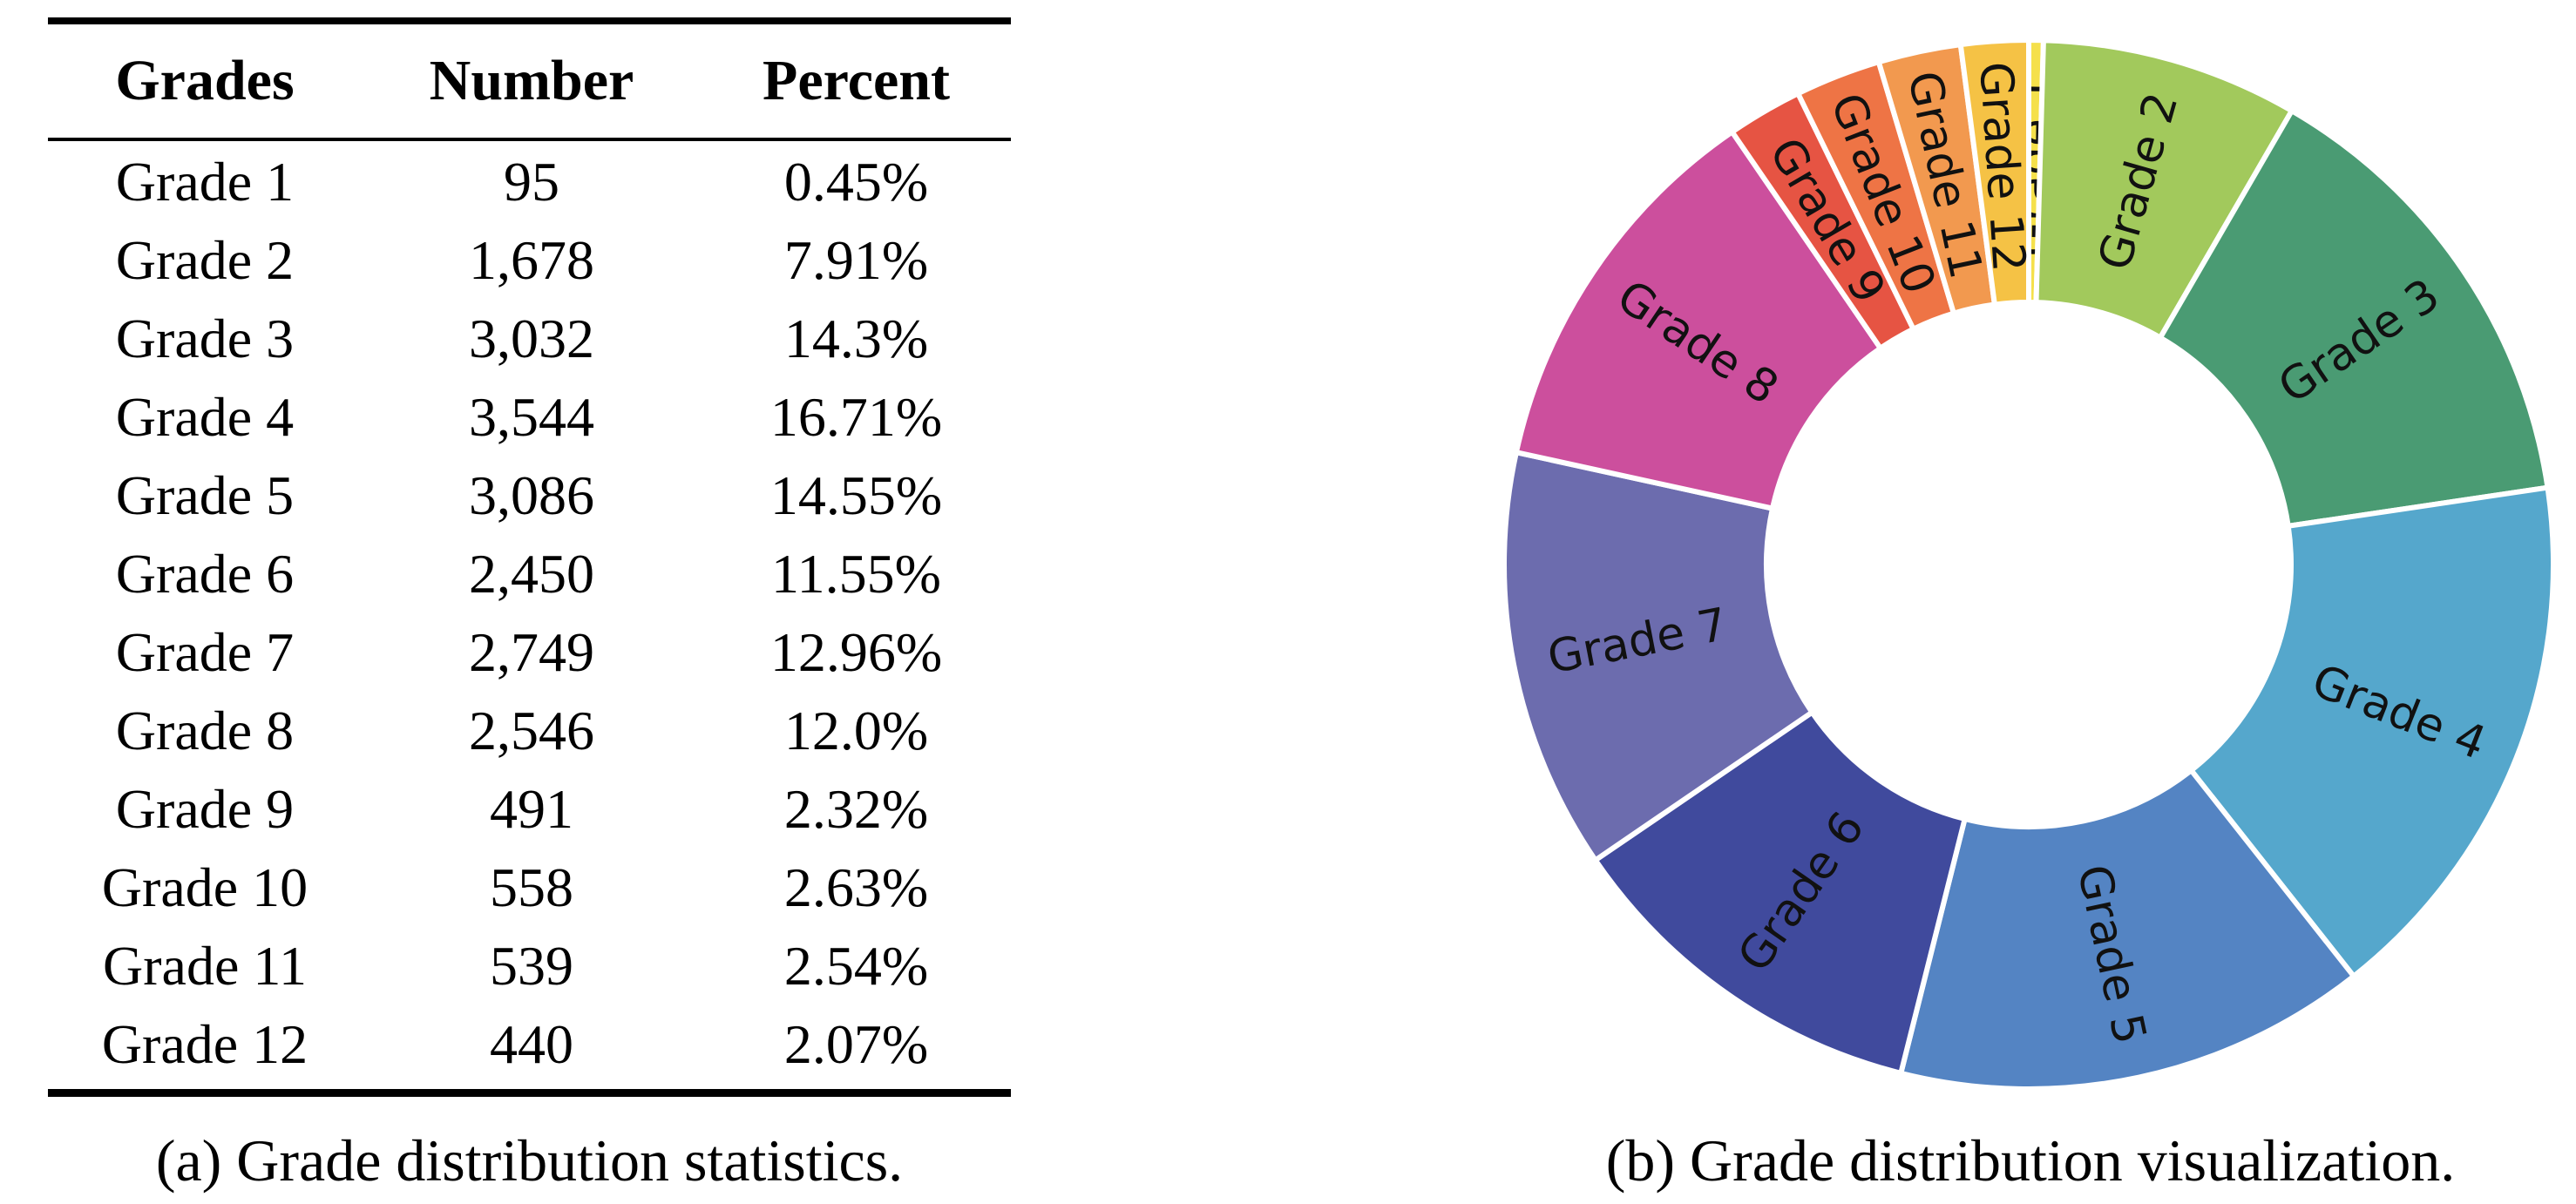  What do you see at coordinates (205, 574) in the screenshot?
I see `grade-cell: Grade 6` at bounding box center [205, 574].